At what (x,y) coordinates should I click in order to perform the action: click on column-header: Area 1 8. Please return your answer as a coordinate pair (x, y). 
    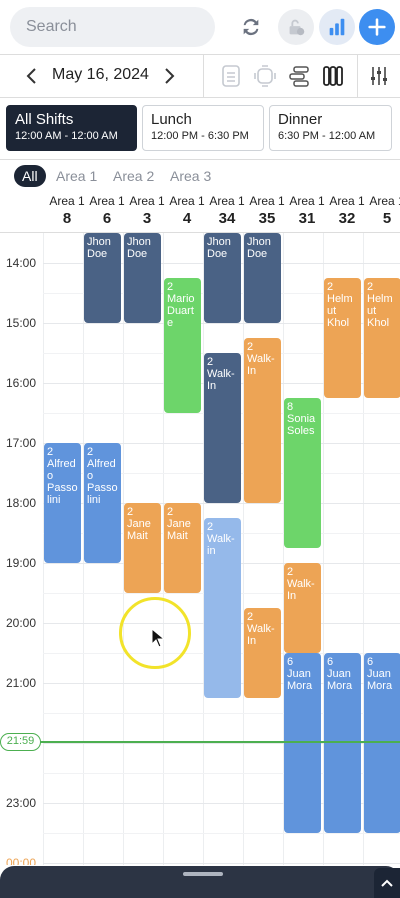
    Looking at the image, I should click on (67, 212).